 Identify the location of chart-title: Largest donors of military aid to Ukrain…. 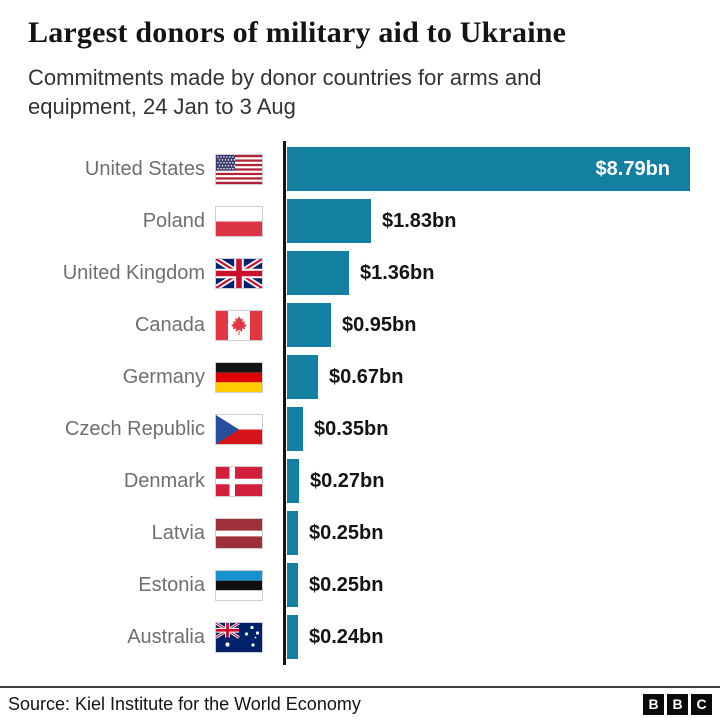
(297, 32).